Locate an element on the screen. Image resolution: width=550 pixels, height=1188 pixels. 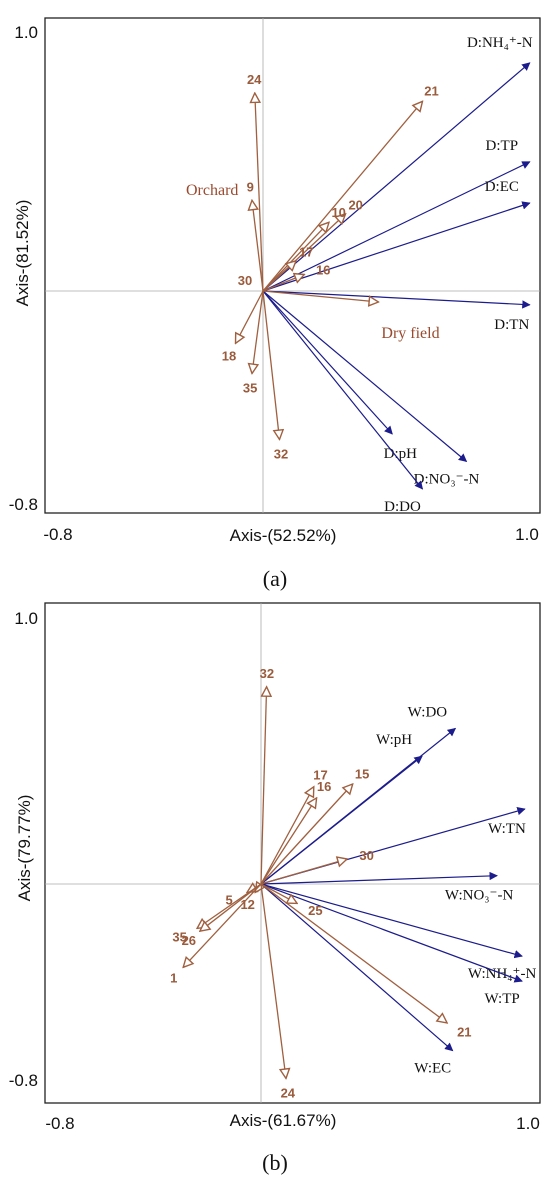
x-tick-right-b: 1.0 is located at coordinates (528, 1123).